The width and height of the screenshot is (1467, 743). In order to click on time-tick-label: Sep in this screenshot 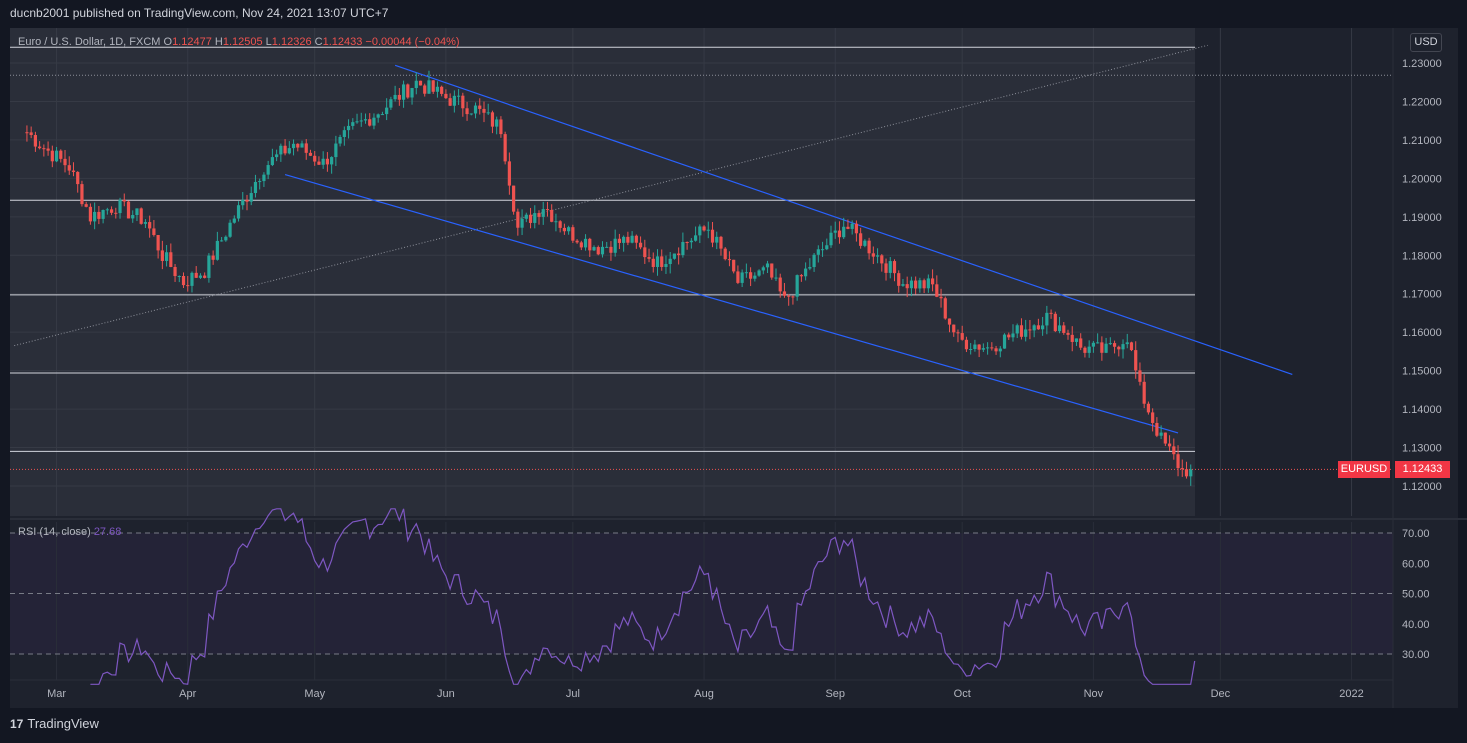, I will do `click(835, 694)`.